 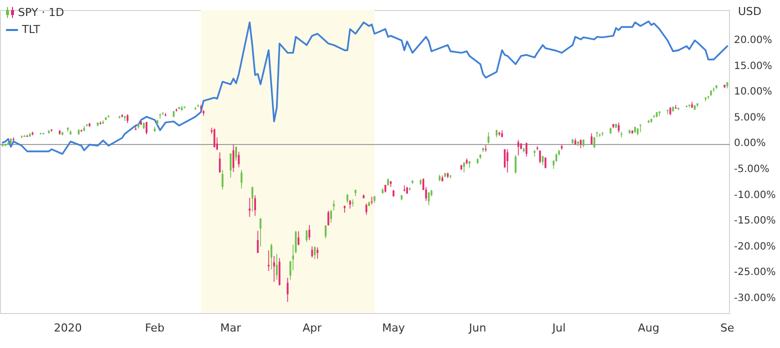 I want to click on x-tick-label: 2020, so click(x=68, y=327).